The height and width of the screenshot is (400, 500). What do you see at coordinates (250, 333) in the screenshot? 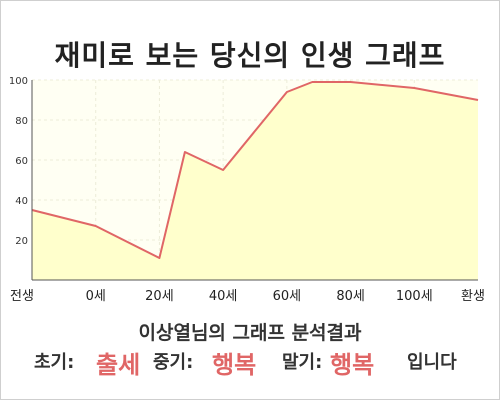
I see `analysis-summary: 이상열님의 그래프 분석결과` at bounding box center [250, 333].